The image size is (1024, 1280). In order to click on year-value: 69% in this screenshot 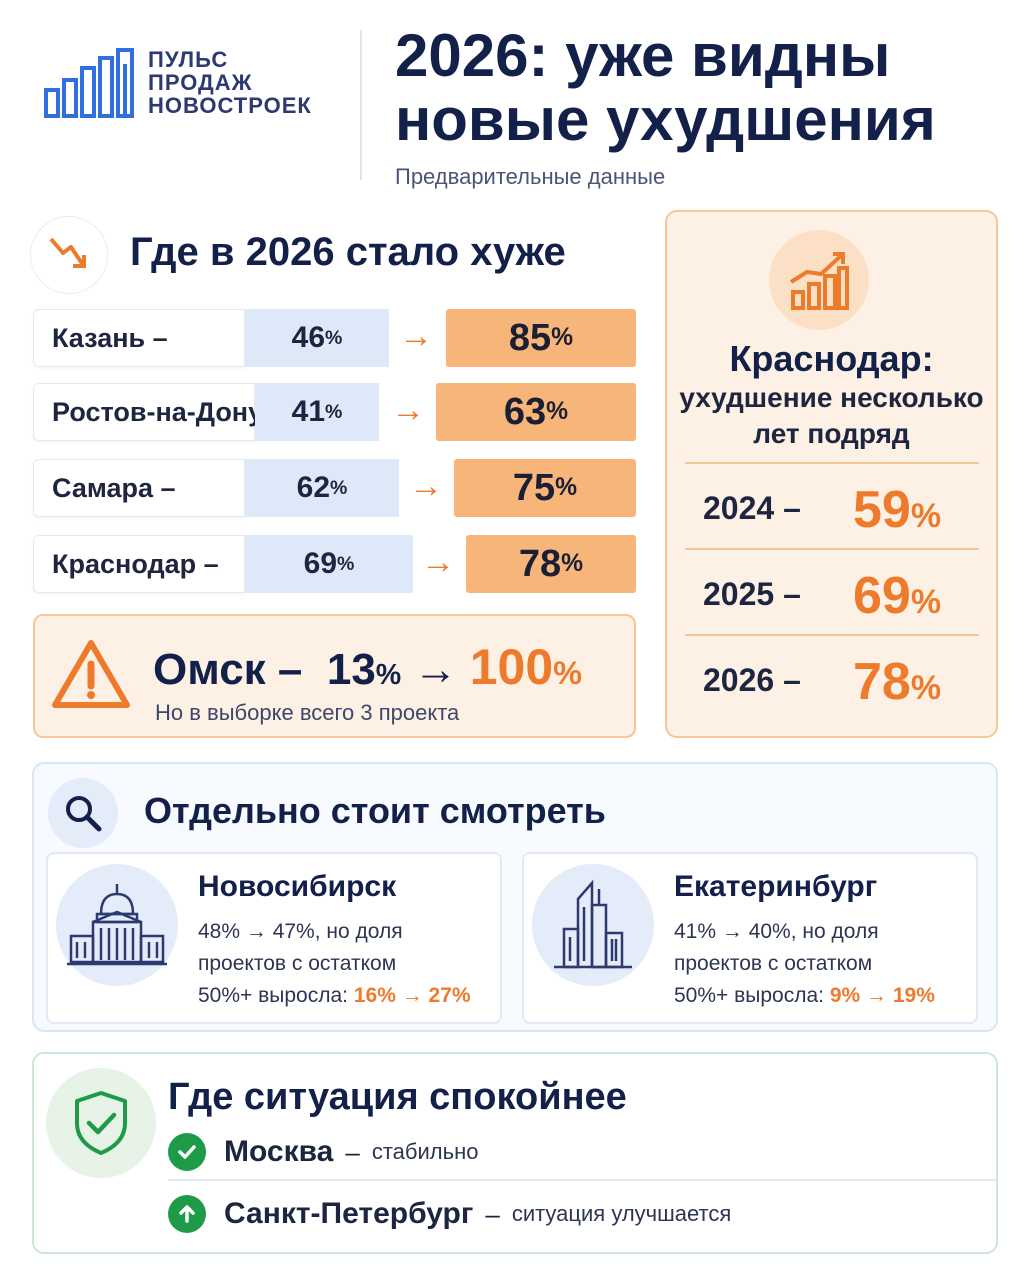, I will do `click(897, 596)`.